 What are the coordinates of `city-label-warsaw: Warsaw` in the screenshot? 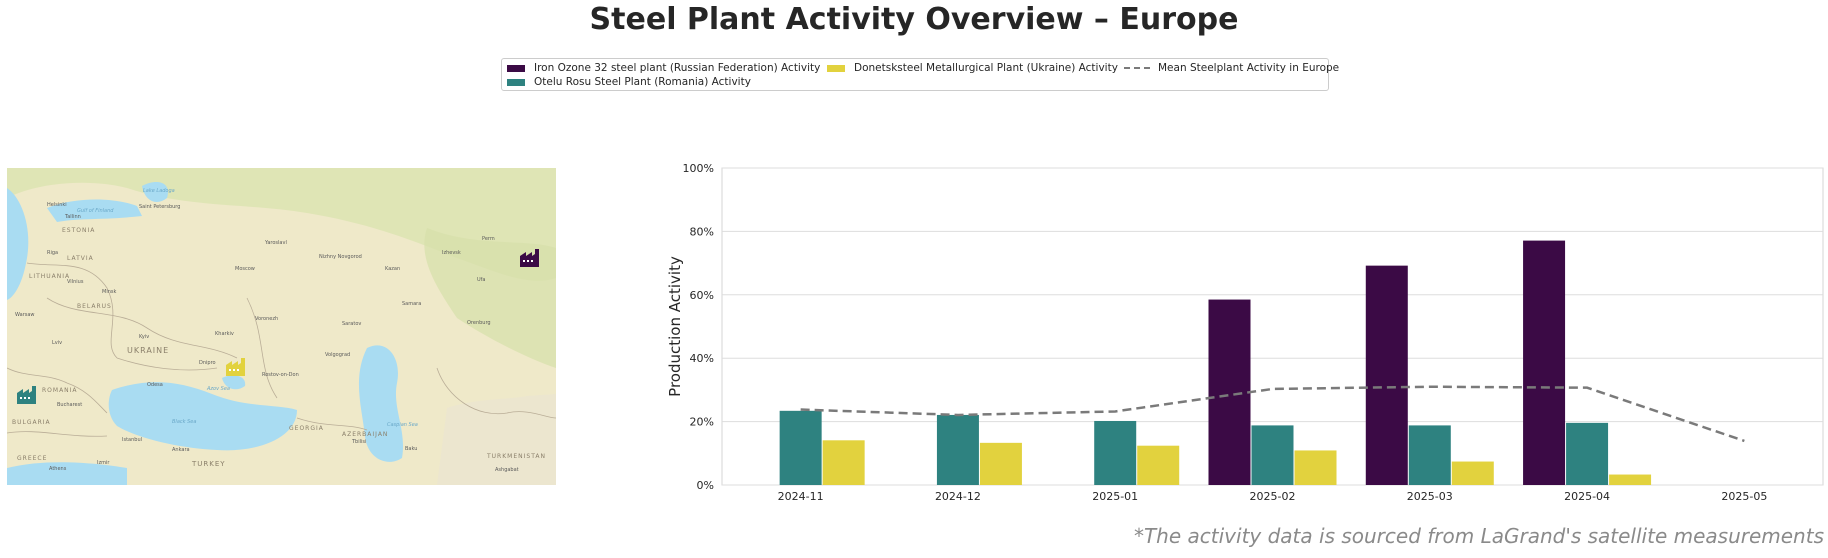 It's located at (25, 315).